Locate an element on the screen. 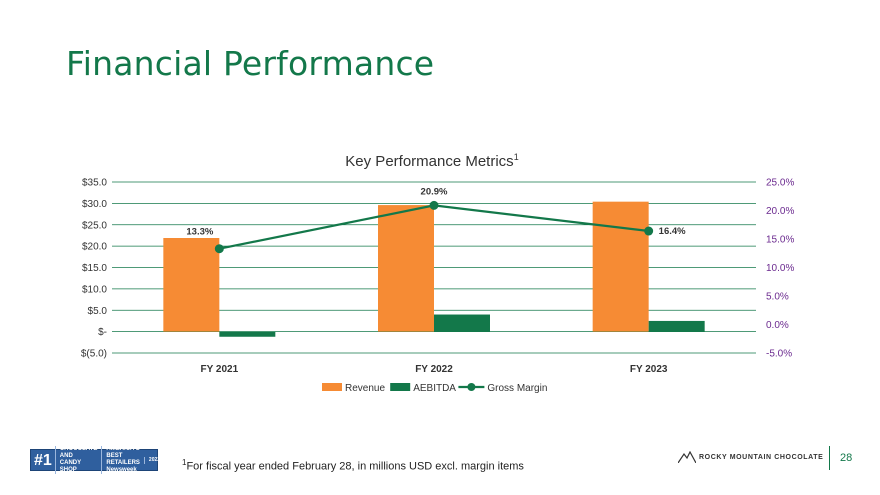 The width and height of the screenshot is (880, 495). footnote-marker: 1 is located at coordinates (184, 462).